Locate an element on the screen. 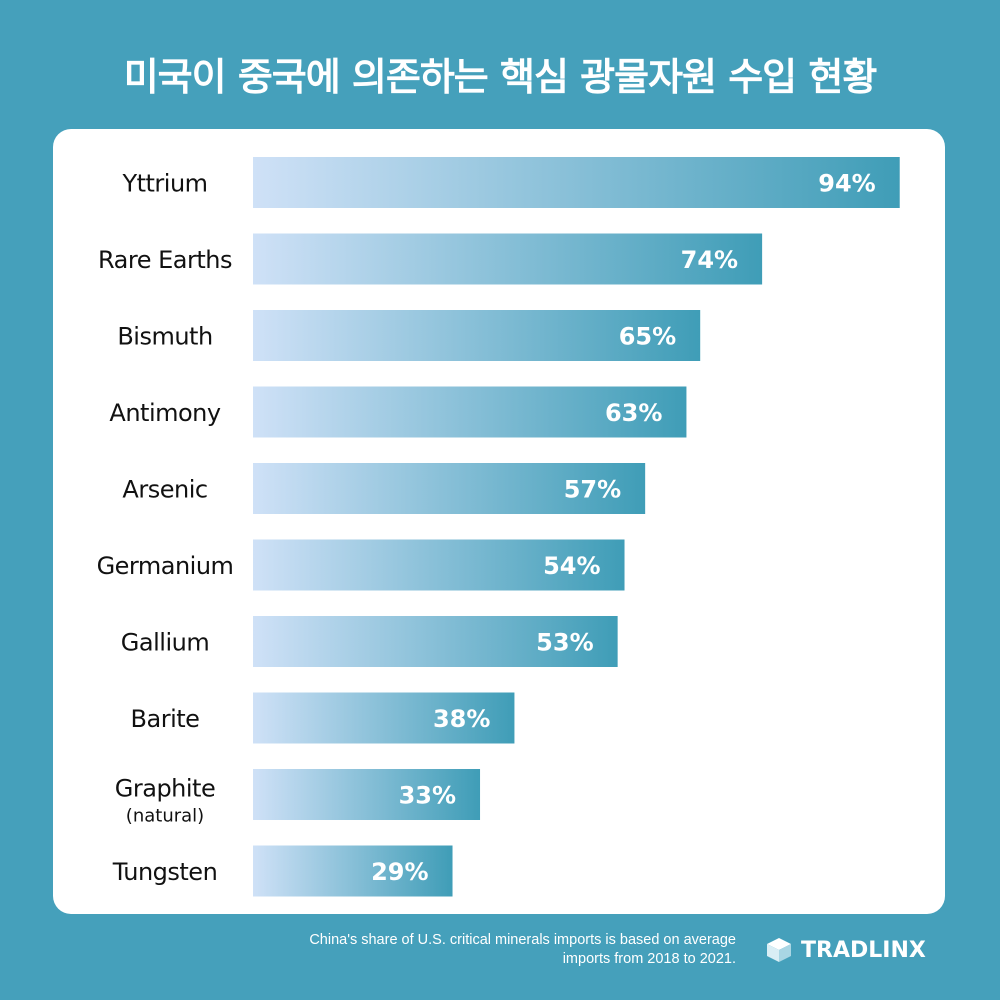 This screenshot has width=1000, height=1000. value-label: 65% is located at coordinates (647, 337).